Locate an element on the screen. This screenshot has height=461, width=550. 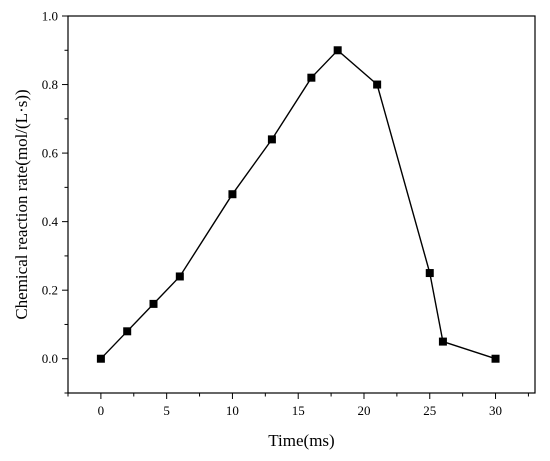
y-tick-label: 0.6 is located at coordinates (50, 153).